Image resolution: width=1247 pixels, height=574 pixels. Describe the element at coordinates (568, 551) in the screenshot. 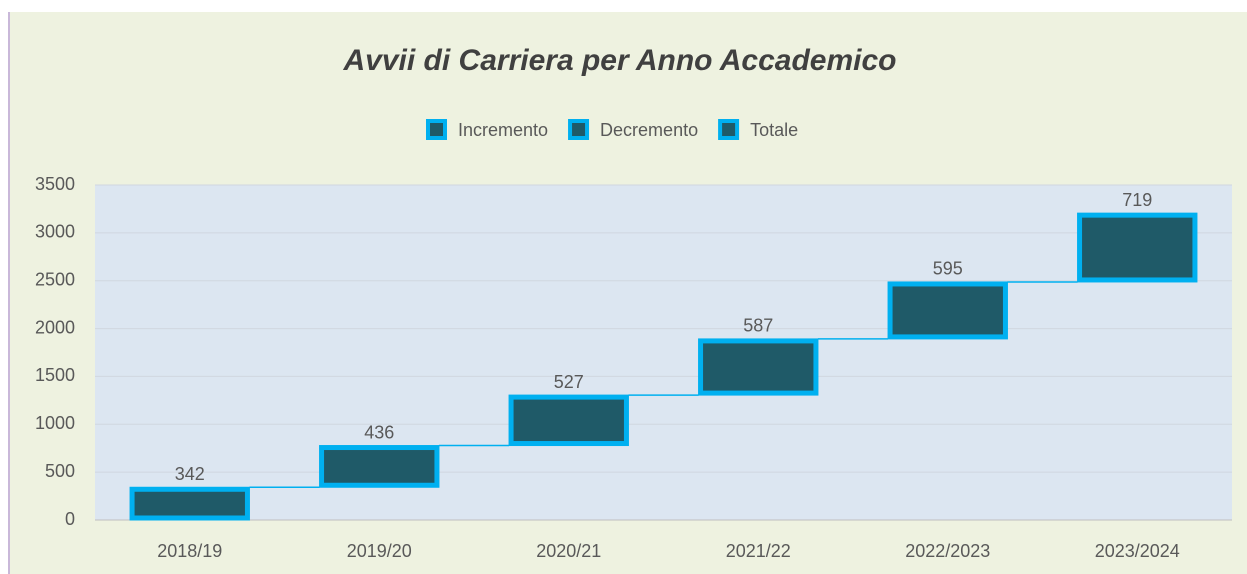

I see `x-tick-label: 2020/21` at that location.